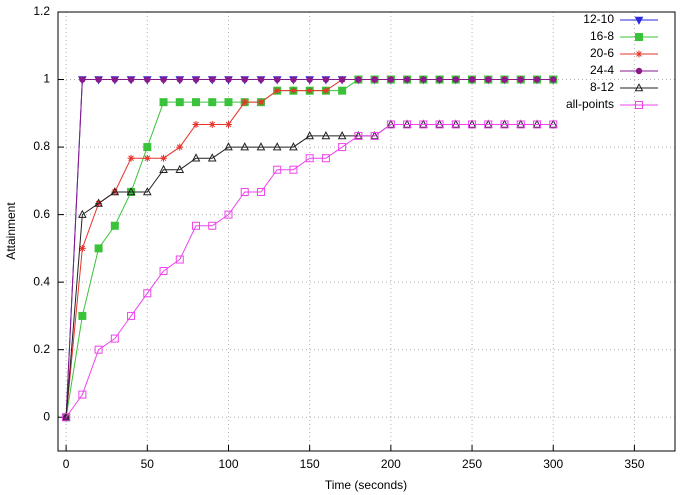 The width and height of the screenshot is (684, 495). Describe the element at coordinates (590, 104) in the screenshot. I see `legend-label: all-points` at that location.